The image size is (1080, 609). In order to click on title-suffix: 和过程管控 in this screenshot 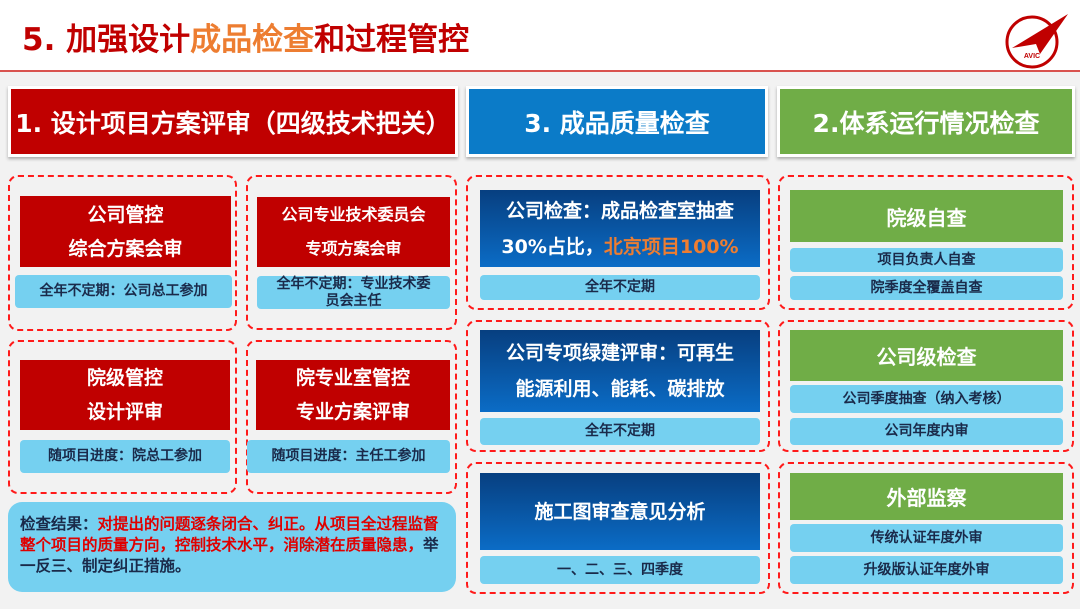, I will do `click(392, 40)`.